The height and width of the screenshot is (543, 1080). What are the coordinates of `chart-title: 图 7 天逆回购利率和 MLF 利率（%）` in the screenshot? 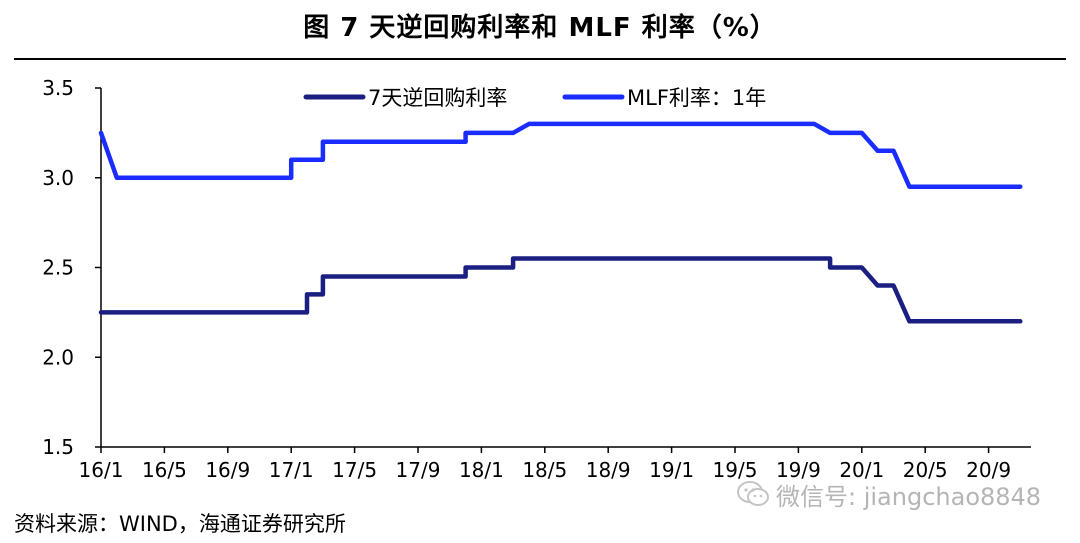 It's located at (540, 28).